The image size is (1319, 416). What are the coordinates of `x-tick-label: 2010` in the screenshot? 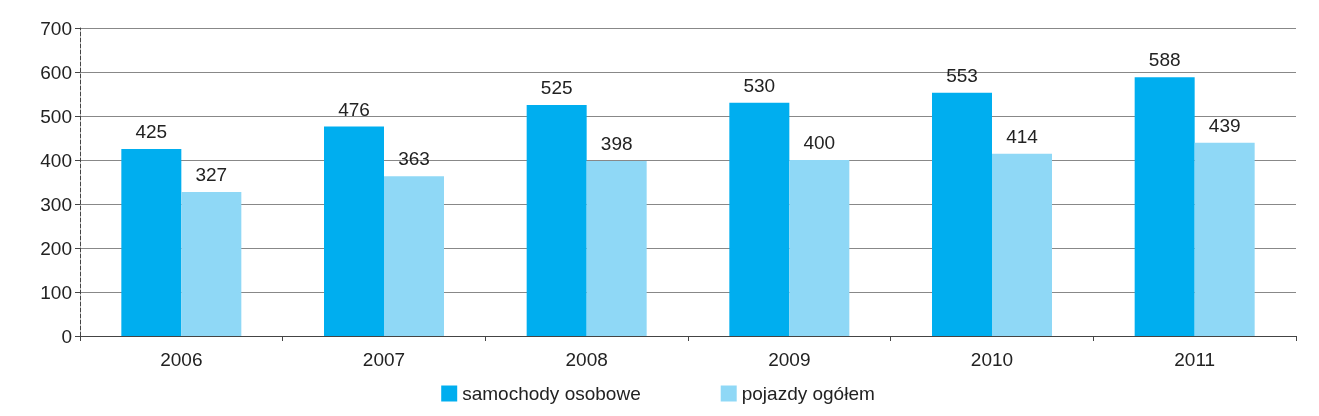 It's located at (992, 359).